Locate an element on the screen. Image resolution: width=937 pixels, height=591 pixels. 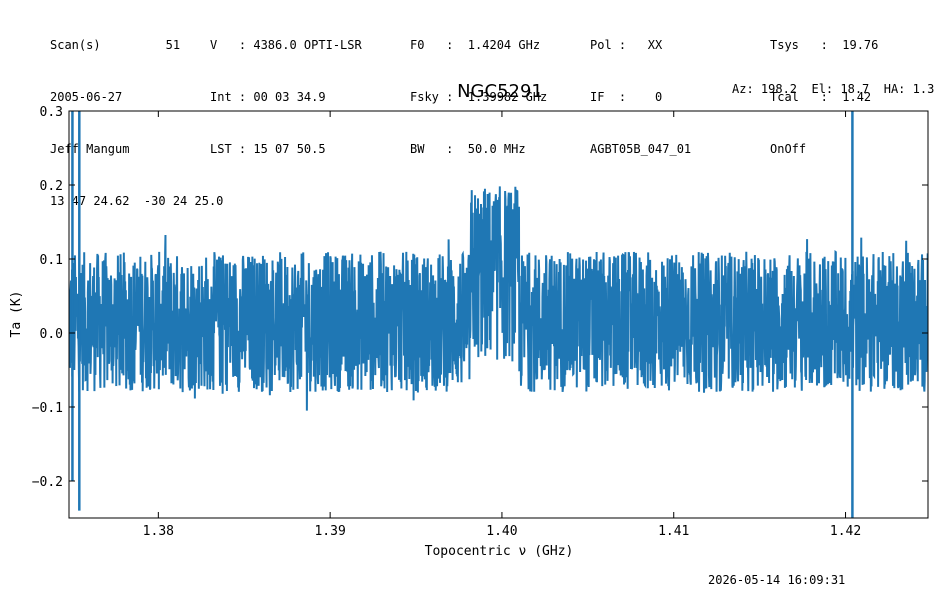
y-tick-label: −0.2 is located at coordinates (47, 482).